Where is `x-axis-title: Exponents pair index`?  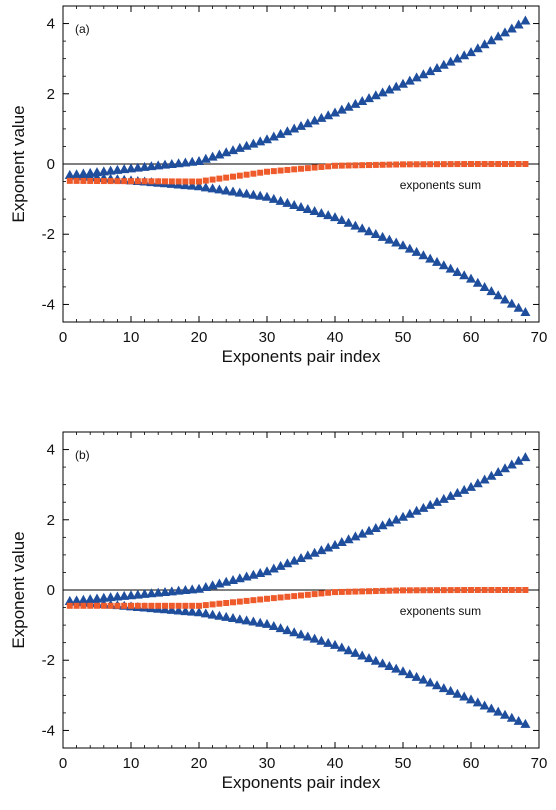 x-axis-title: Exponents pair index is located at coordinates (301, 782).